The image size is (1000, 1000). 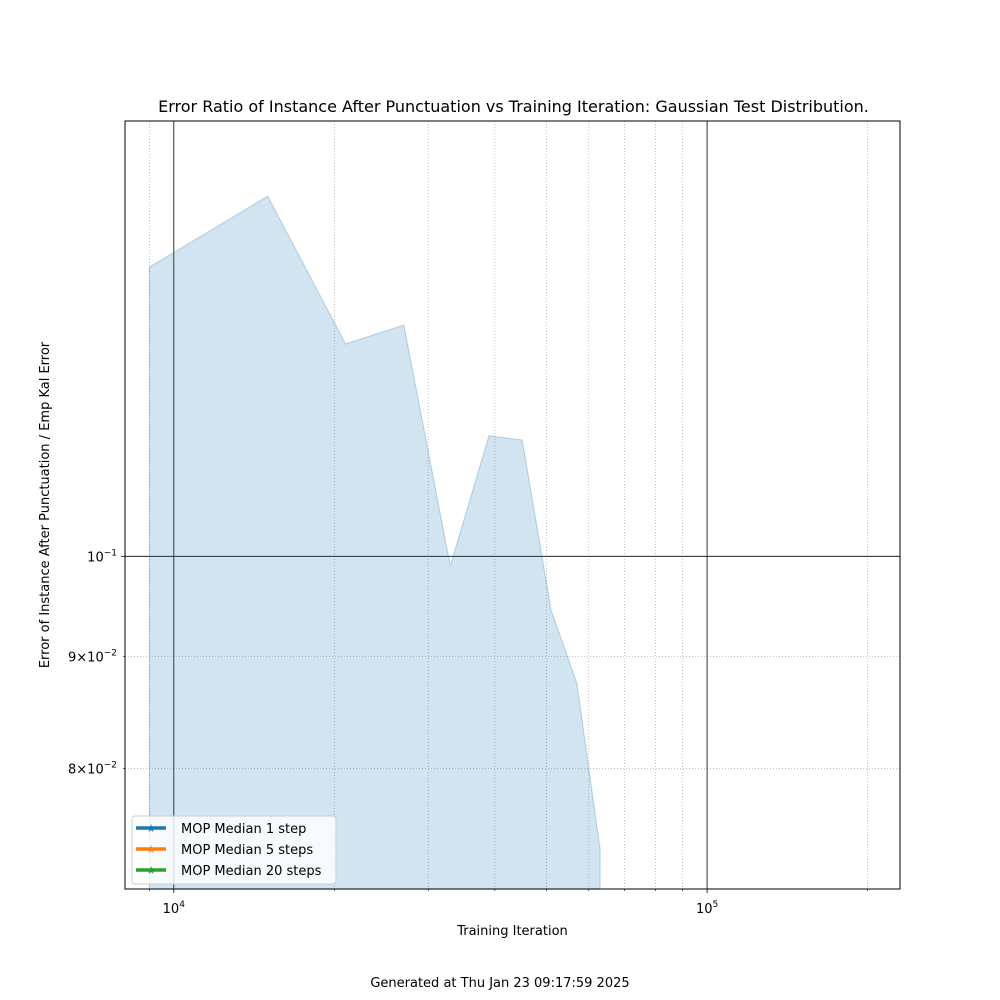 I want to click on legend-box, so click(x=234, y=850).